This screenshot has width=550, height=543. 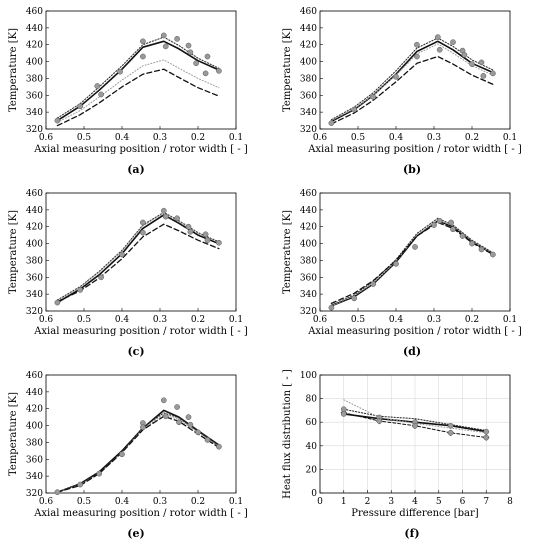 What do you see at coordinates (136, 169) in the screenshot?
I see `panel-caption: (a)` at bounding box center [136, 169].